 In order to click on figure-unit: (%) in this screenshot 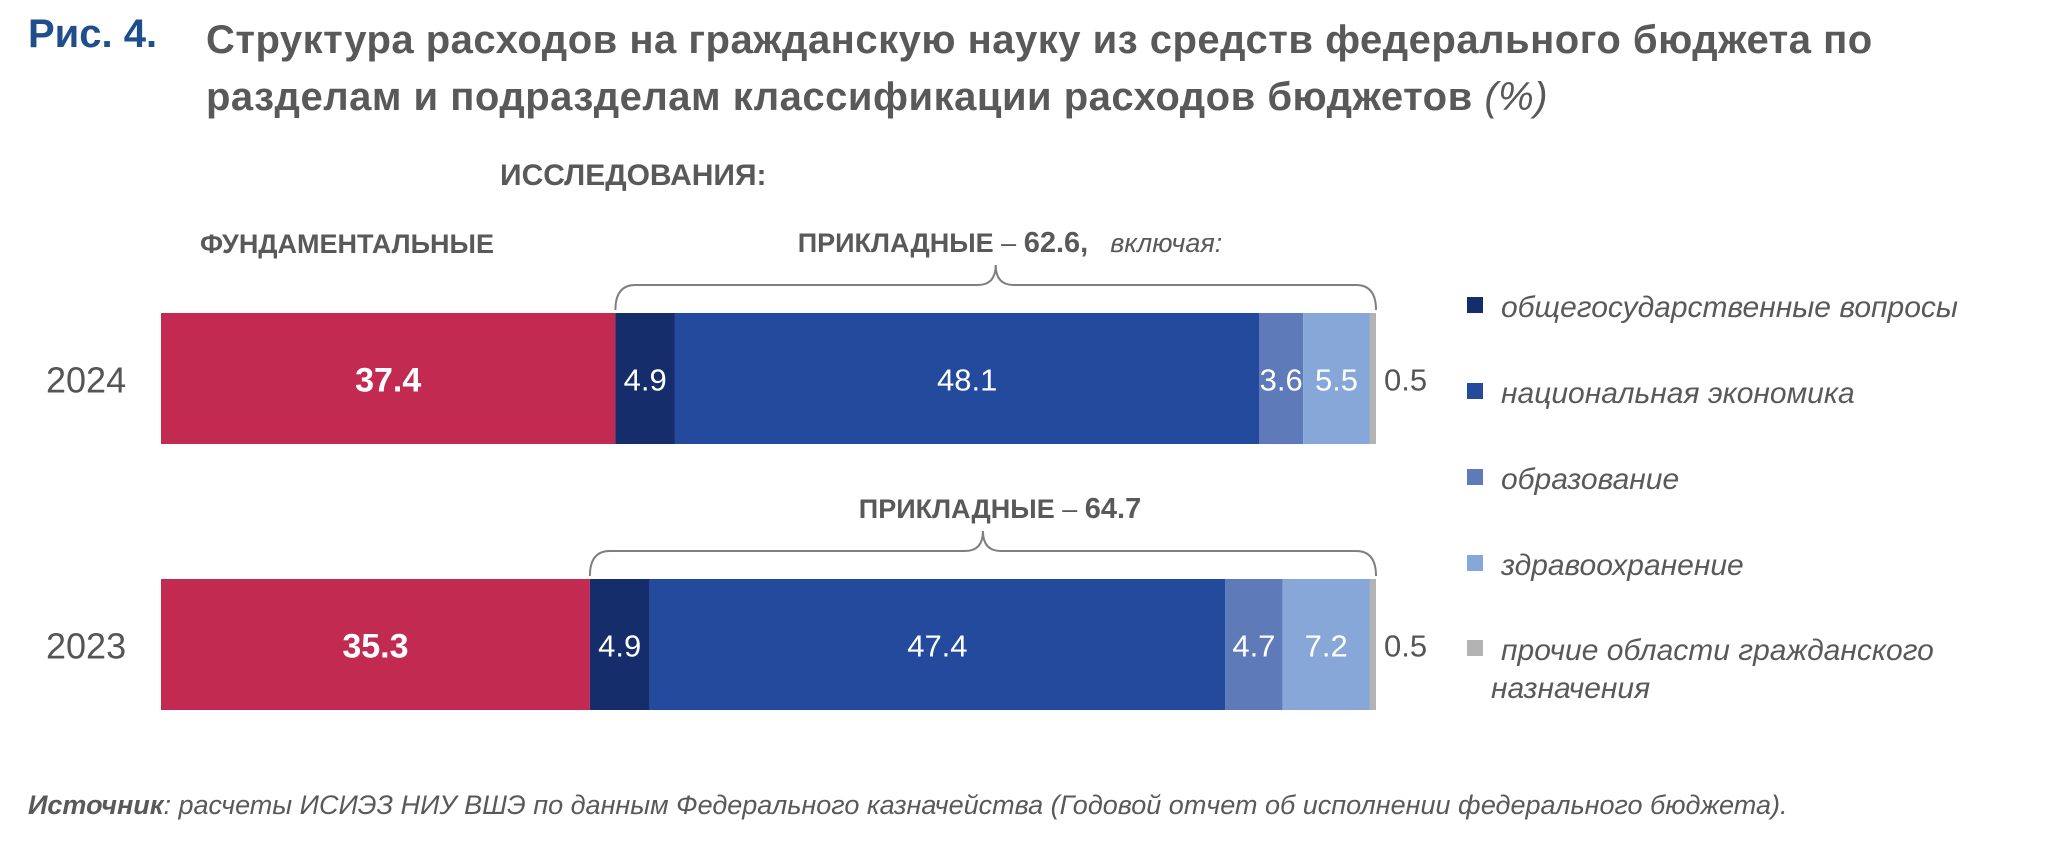, I will do `click(1516, 97)`.